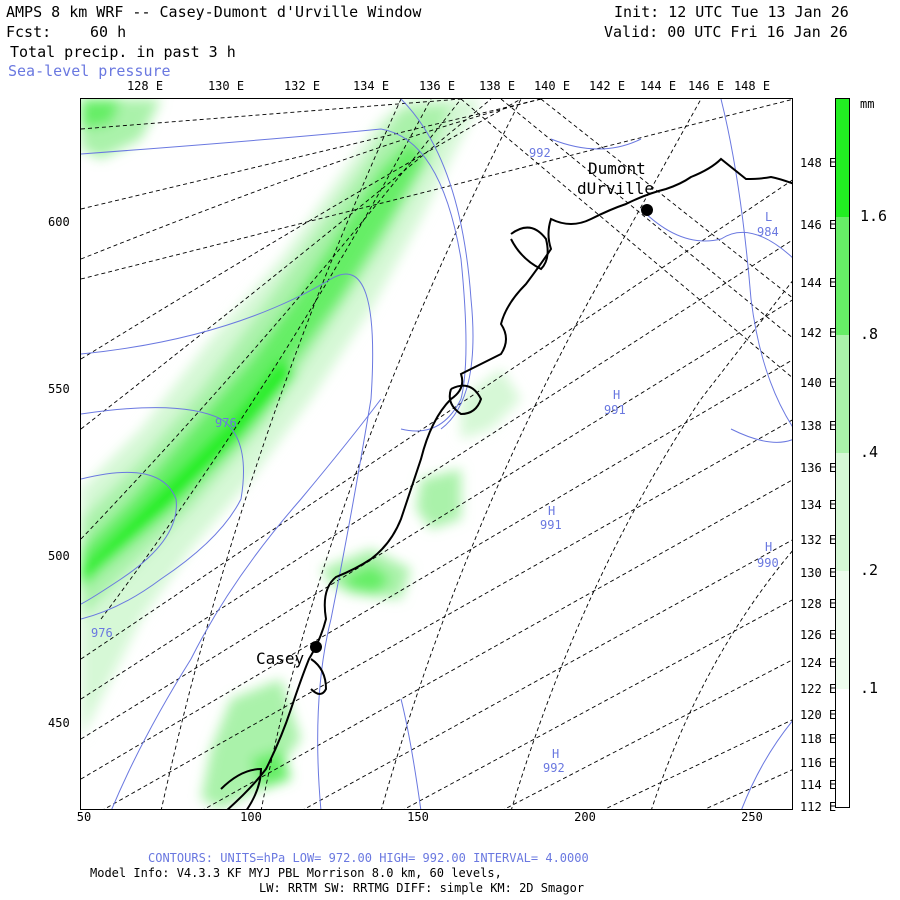  I want to click on precip-east-coast, so click(491, 404).